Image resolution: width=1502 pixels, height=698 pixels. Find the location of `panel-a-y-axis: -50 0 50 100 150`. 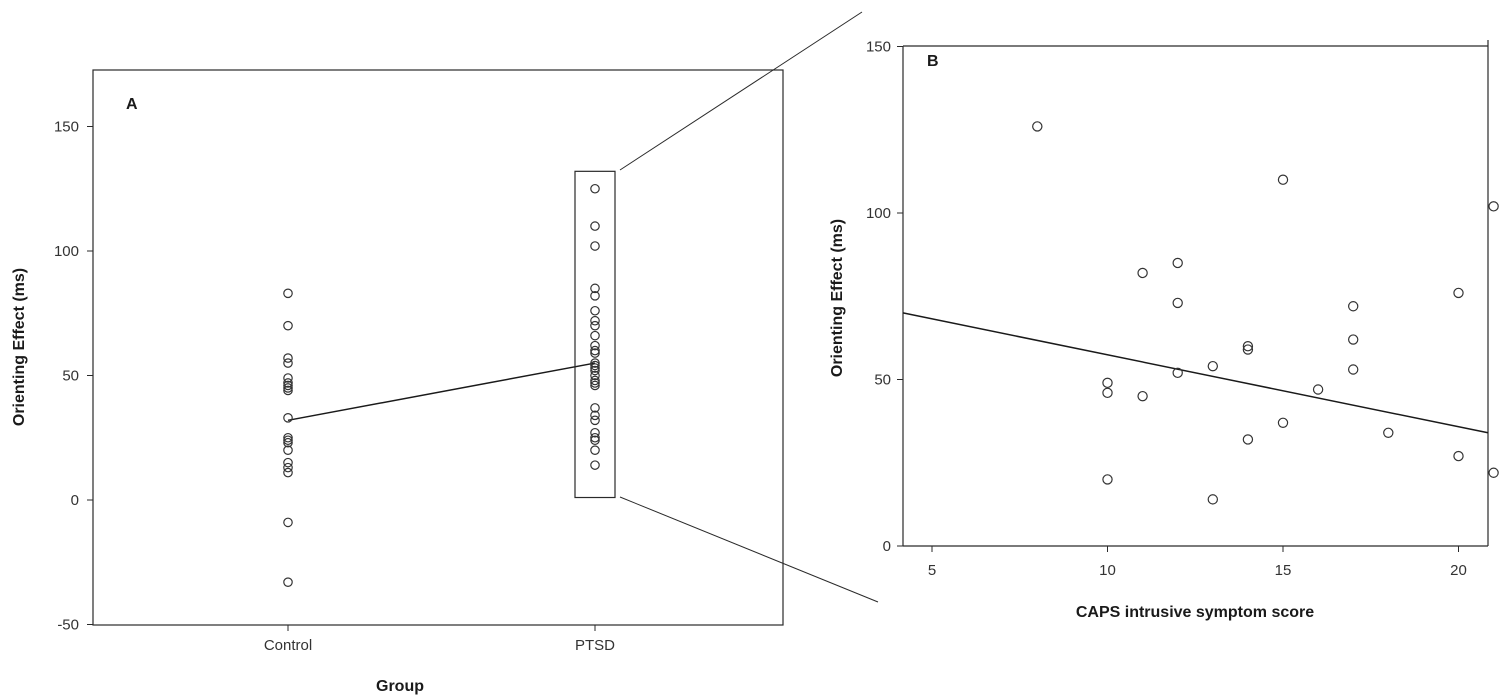

panel-a-y-axis: -50 0 50 100 150 is located at coordinates (73, 376).